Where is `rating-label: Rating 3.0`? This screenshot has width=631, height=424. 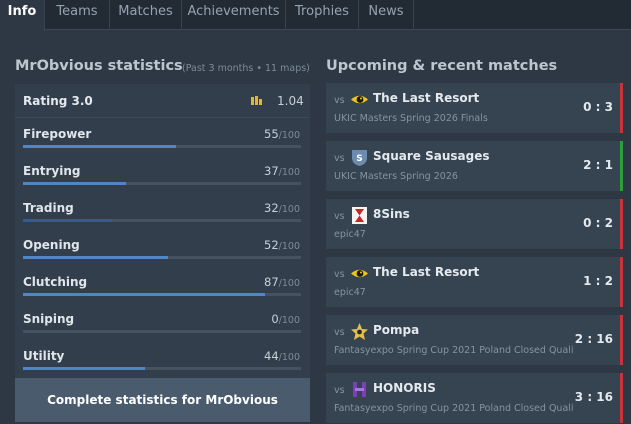 rating-label: Rating 3.0 is located at coordinates (58, 101).